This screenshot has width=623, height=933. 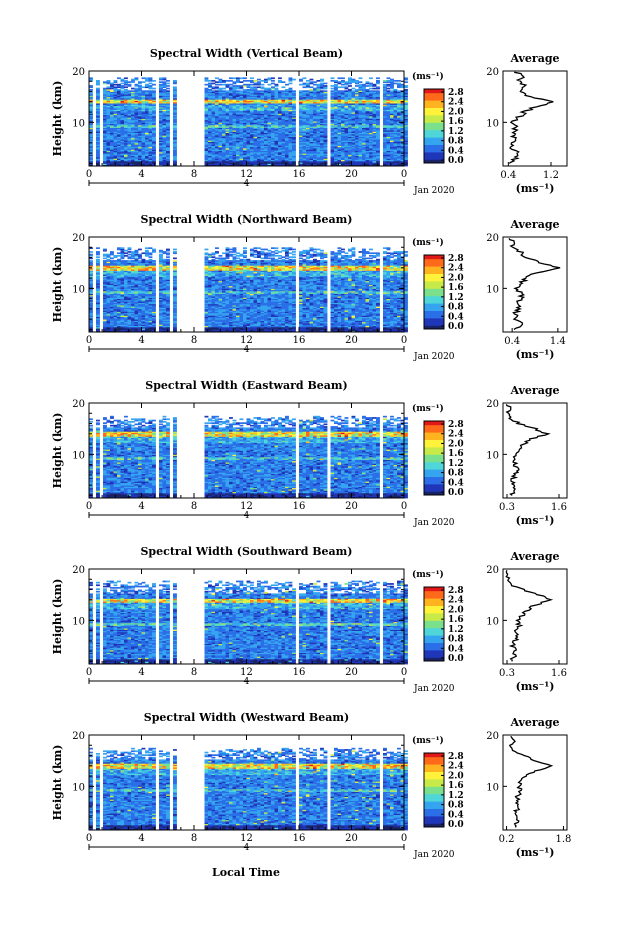 I want to click on colorbar-units: (ms⁻¹), so click(x=428, y=76).